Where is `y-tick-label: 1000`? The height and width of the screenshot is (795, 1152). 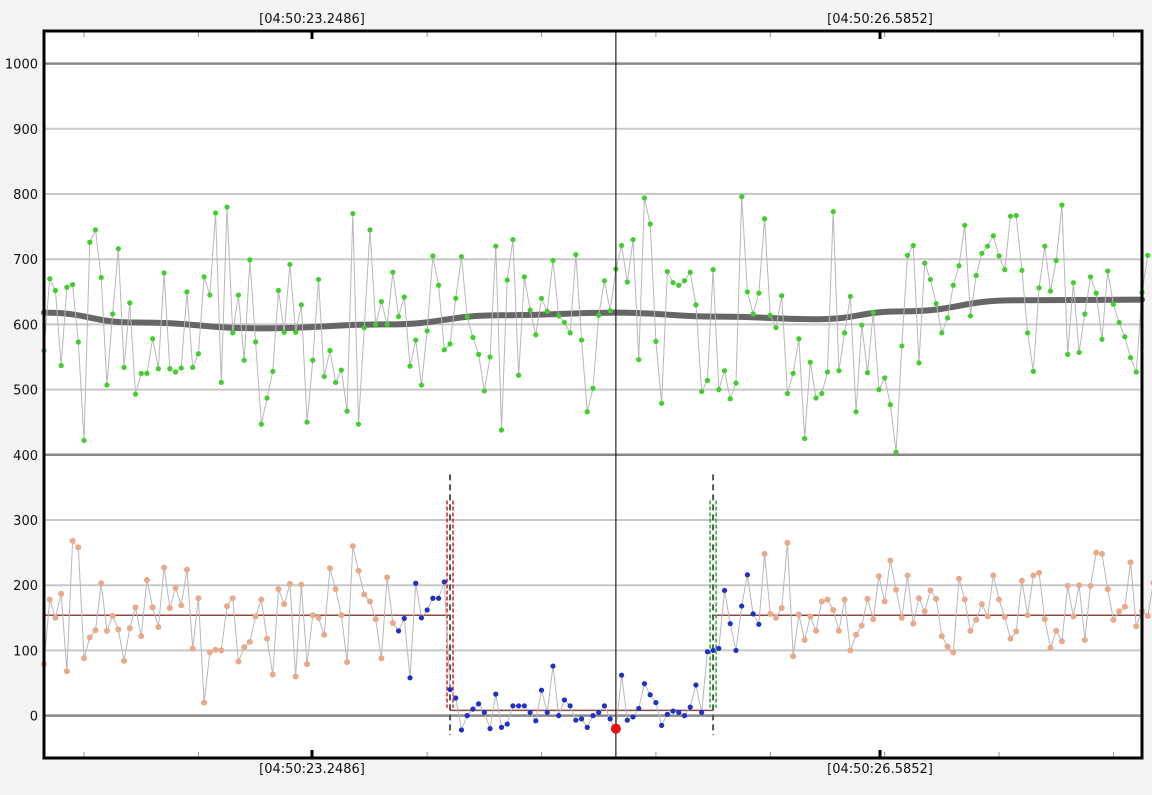 y-tick-label: 1000 is located at coordinates (21, 65).